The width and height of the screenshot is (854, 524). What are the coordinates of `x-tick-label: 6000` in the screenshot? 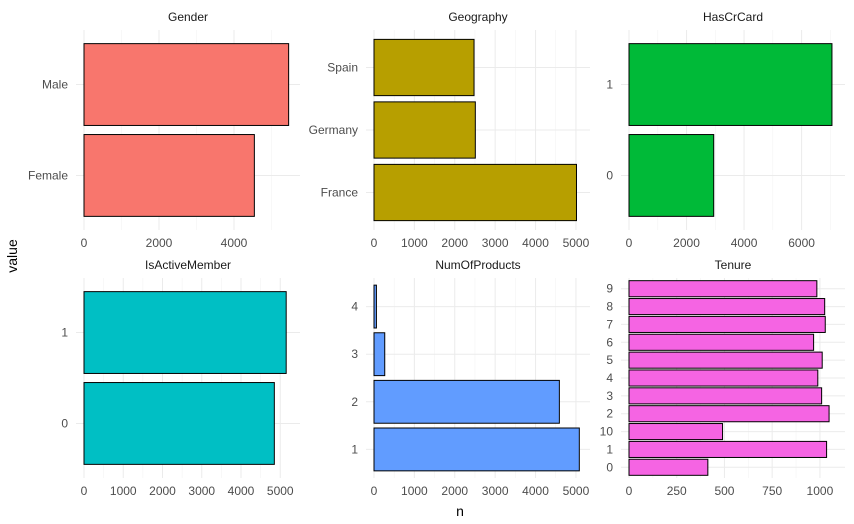 It's located at (801, 243).